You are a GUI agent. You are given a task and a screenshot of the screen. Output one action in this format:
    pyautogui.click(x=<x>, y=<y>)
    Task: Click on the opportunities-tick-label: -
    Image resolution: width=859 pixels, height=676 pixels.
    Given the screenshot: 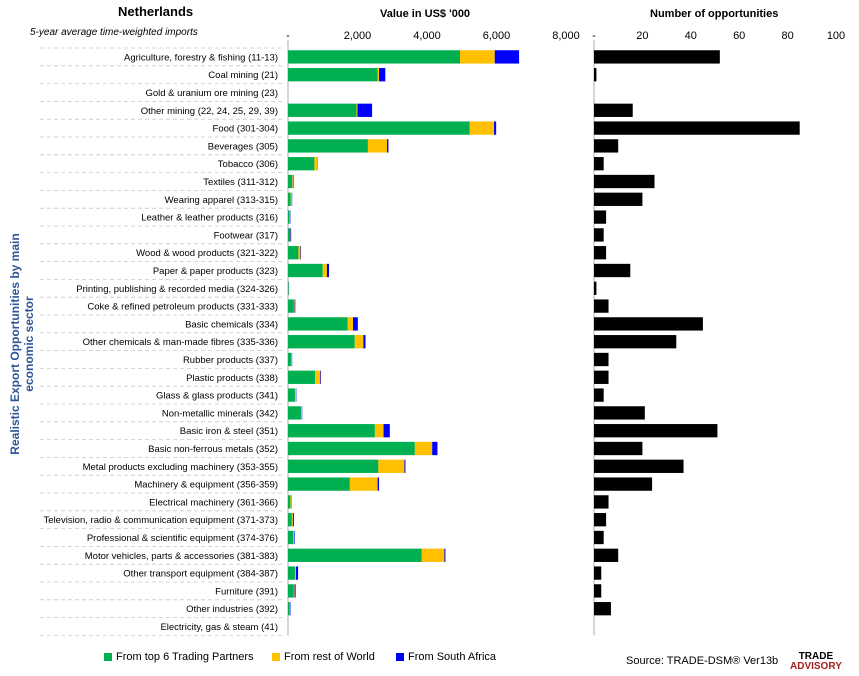 What is the action you would take?
    pyautogui.click(x=594, y=36)
    